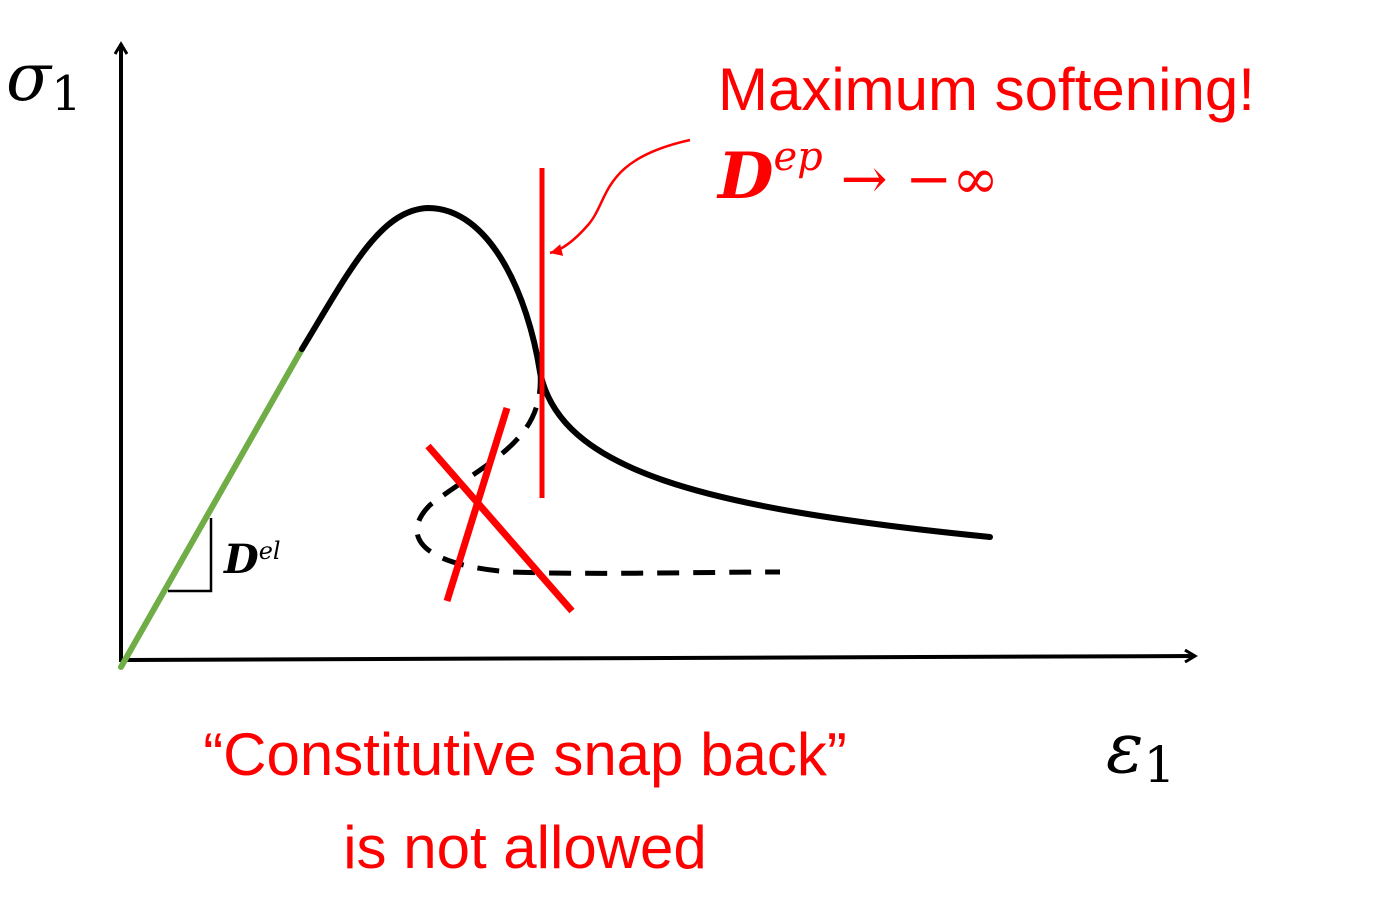 The width and height of the screenshot is (1374, 898). Describe the element at coordinates (597, 473) in the screenshot. I see `snap-back-curve-dashed` at that location.